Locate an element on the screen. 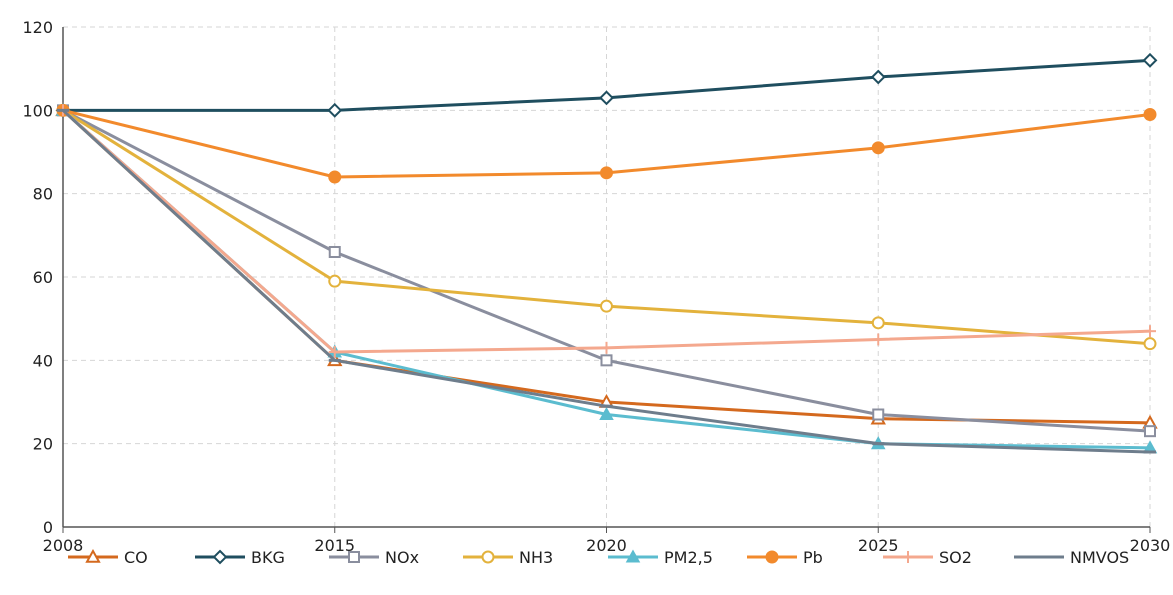 The height and width of the screenshot is (595, 1173). legend-item-bkg: BKG is located at coordinates (240, 557).